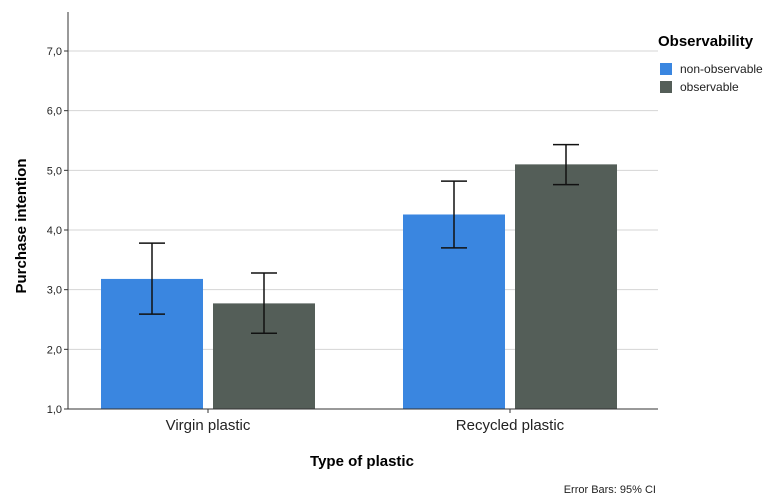 This screenshot has height=498, width=777. I want to click on legend-label: non-observable, so click(721, 69).